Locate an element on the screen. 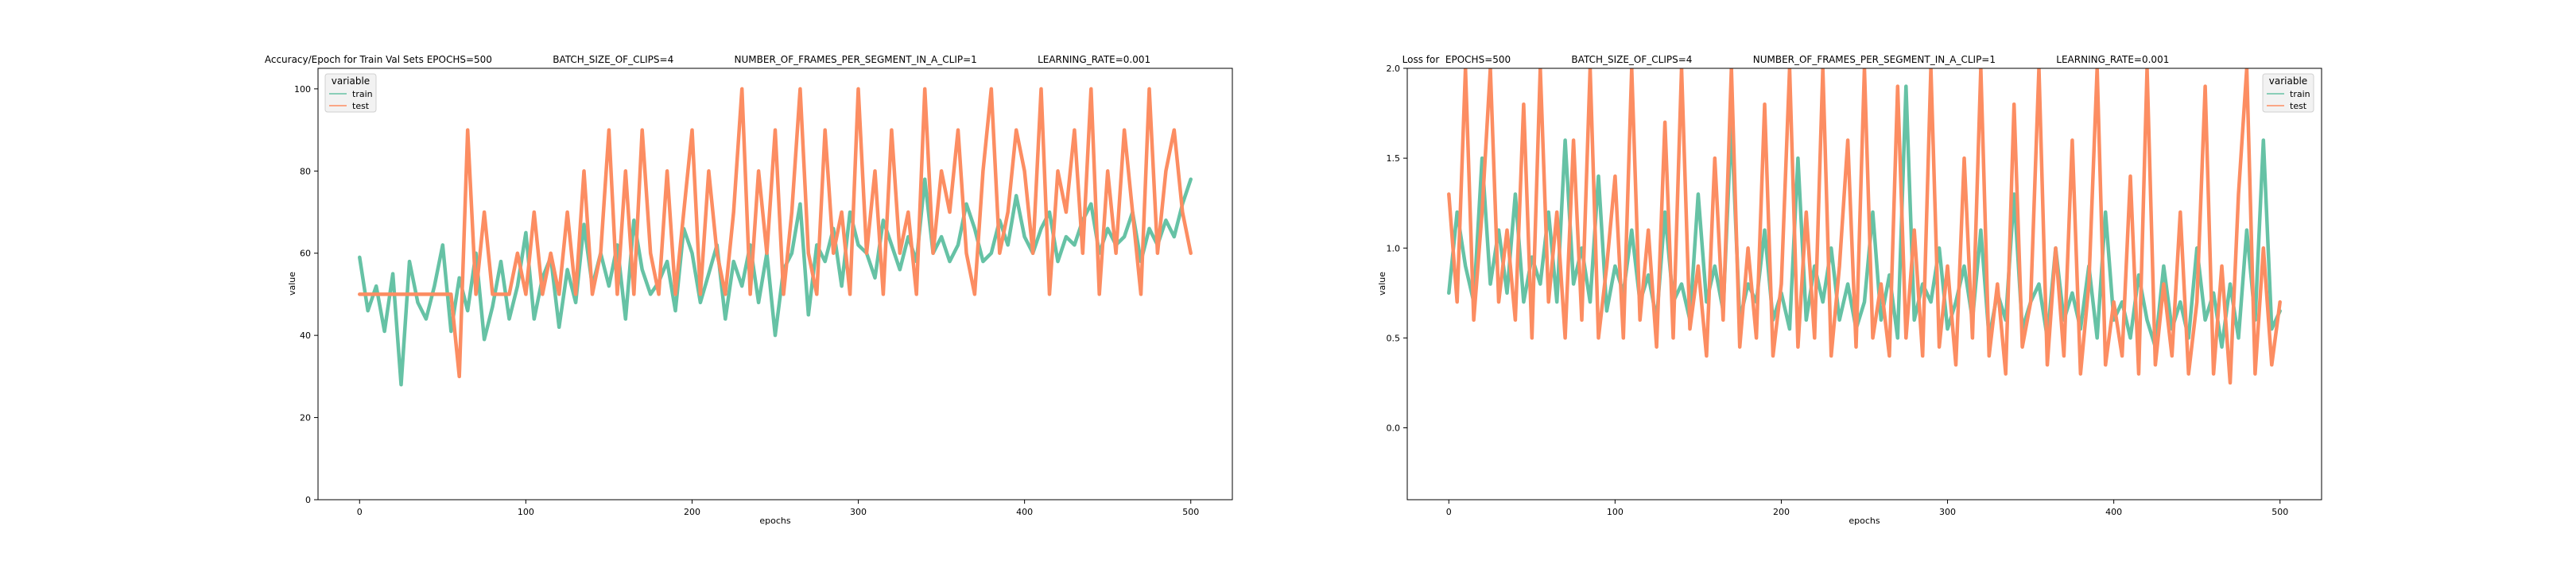  loss-y-tick-label: 0.5 is located at coordinates (1394, 338).